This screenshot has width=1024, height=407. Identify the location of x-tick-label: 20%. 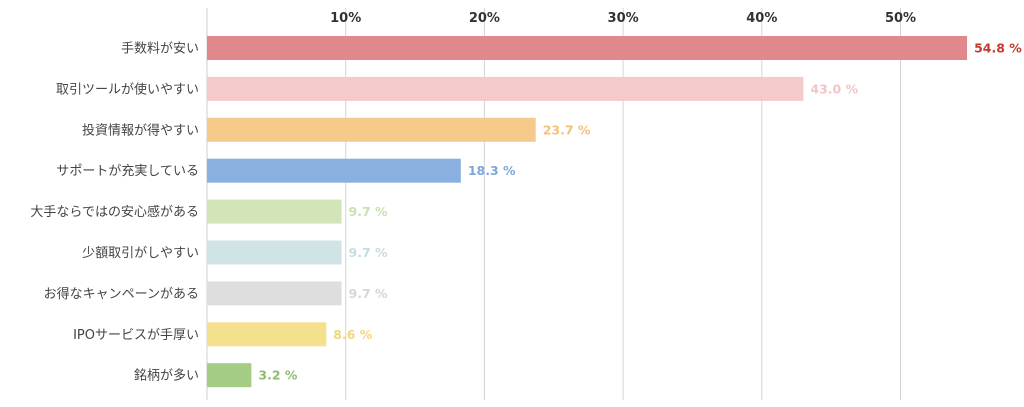
(484, 18).